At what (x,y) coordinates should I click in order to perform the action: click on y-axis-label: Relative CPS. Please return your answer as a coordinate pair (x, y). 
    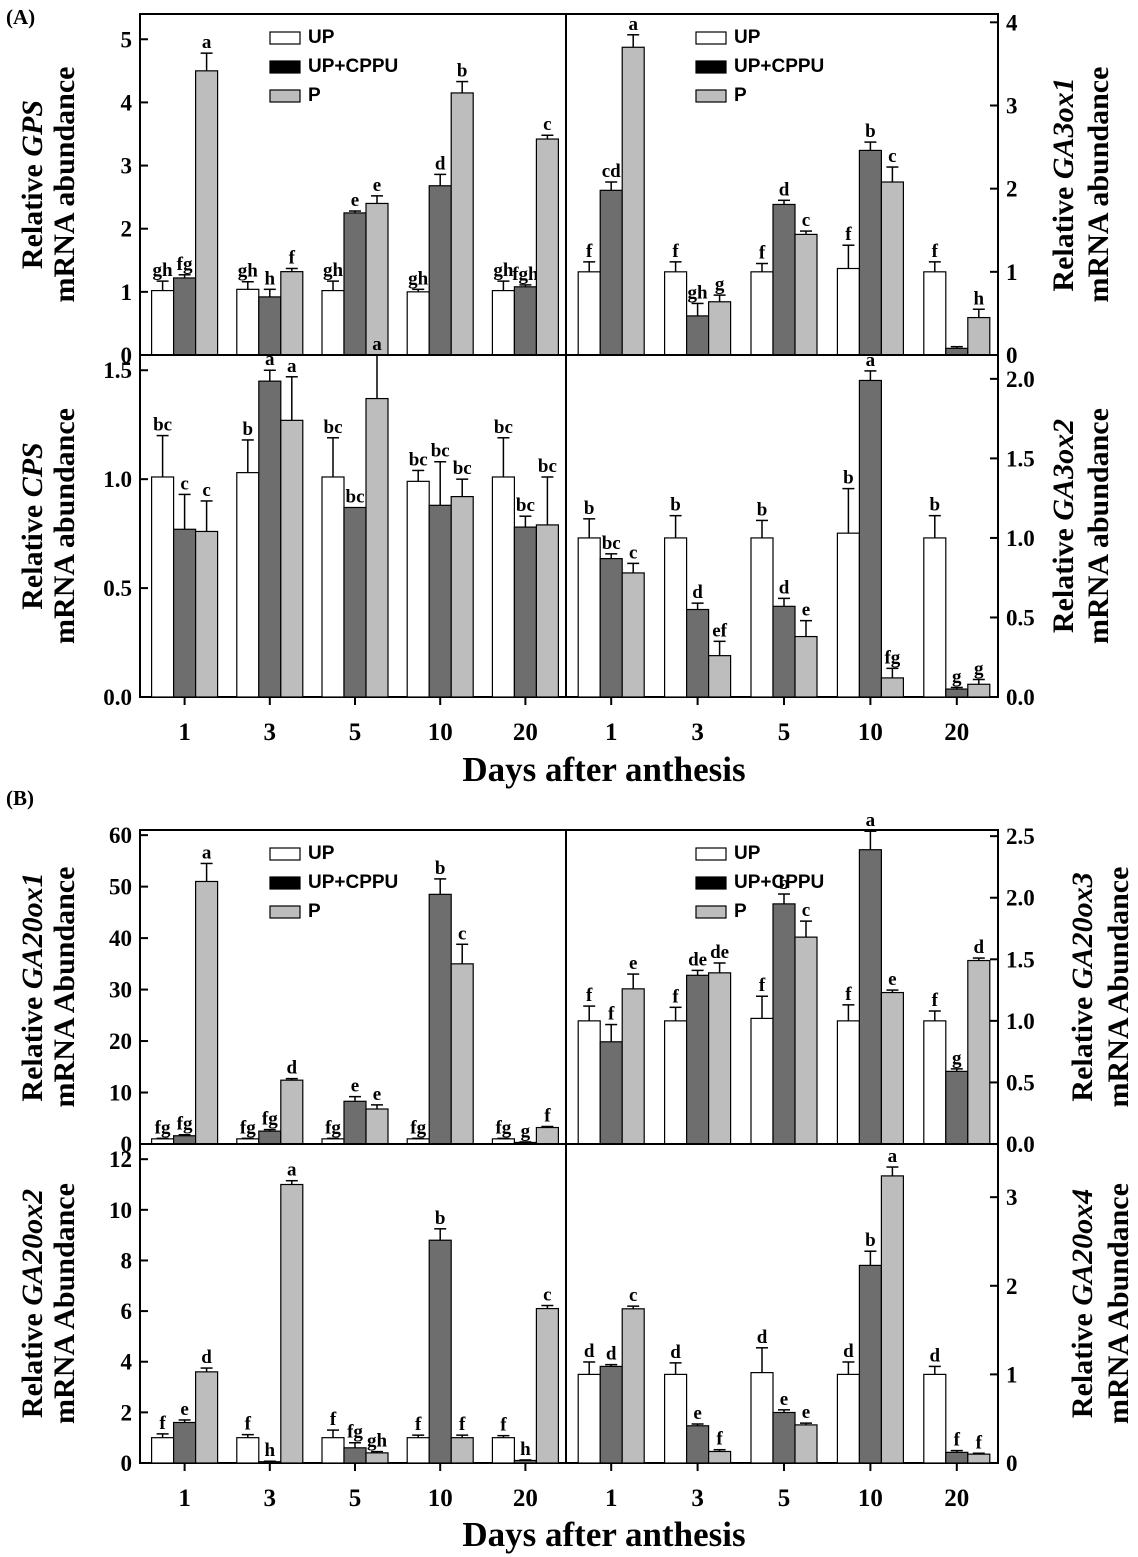
    Looking at the image, I should click on (32, 526).